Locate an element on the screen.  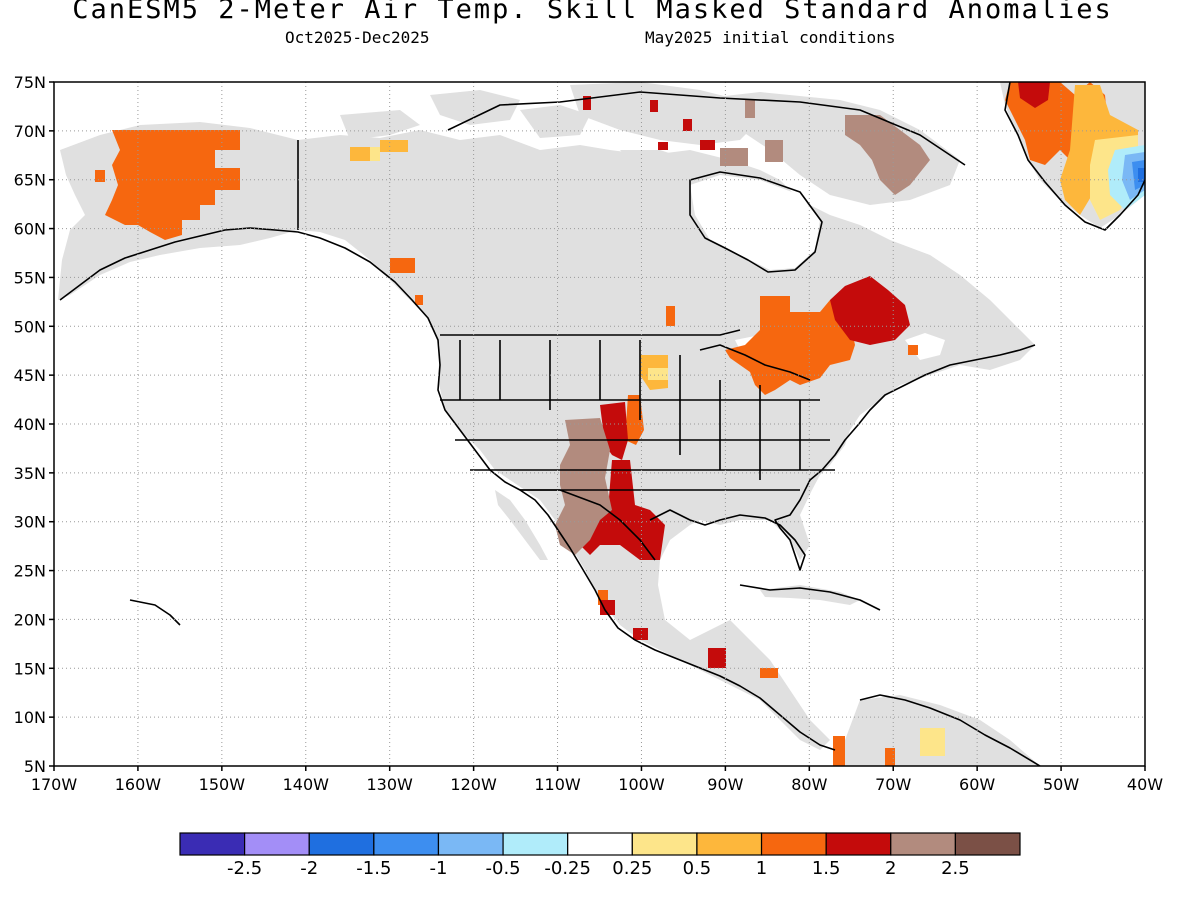
lat-tick-label: 75N is located at coordinates (30, 82).